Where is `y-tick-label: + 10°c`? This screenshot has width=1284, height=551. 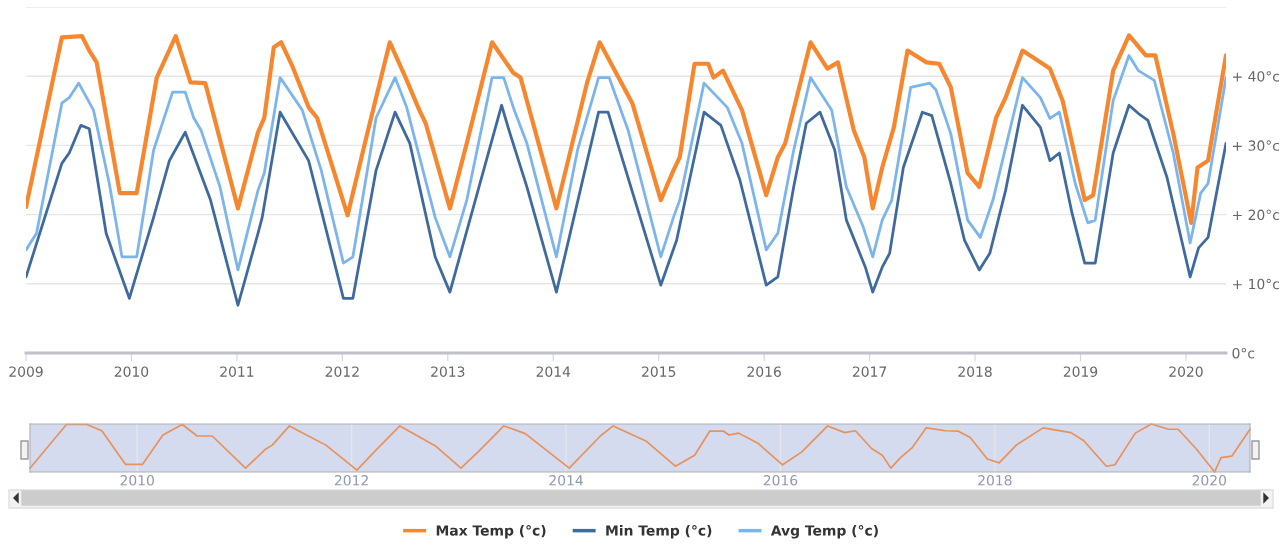
y-tick-label: + 10°c is located at coordinates (1256, 284).